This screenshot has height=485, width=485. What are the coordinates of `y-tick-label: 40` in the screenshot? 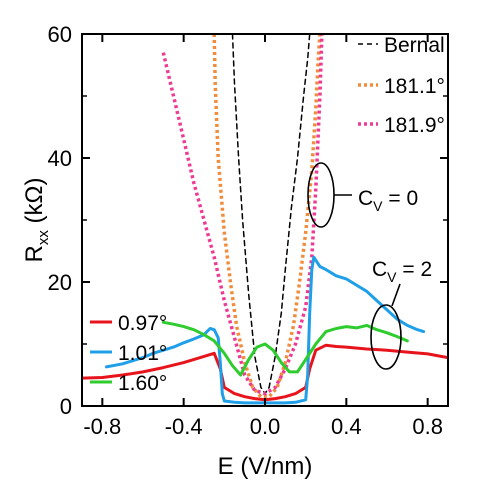 It's located at (60, 158).